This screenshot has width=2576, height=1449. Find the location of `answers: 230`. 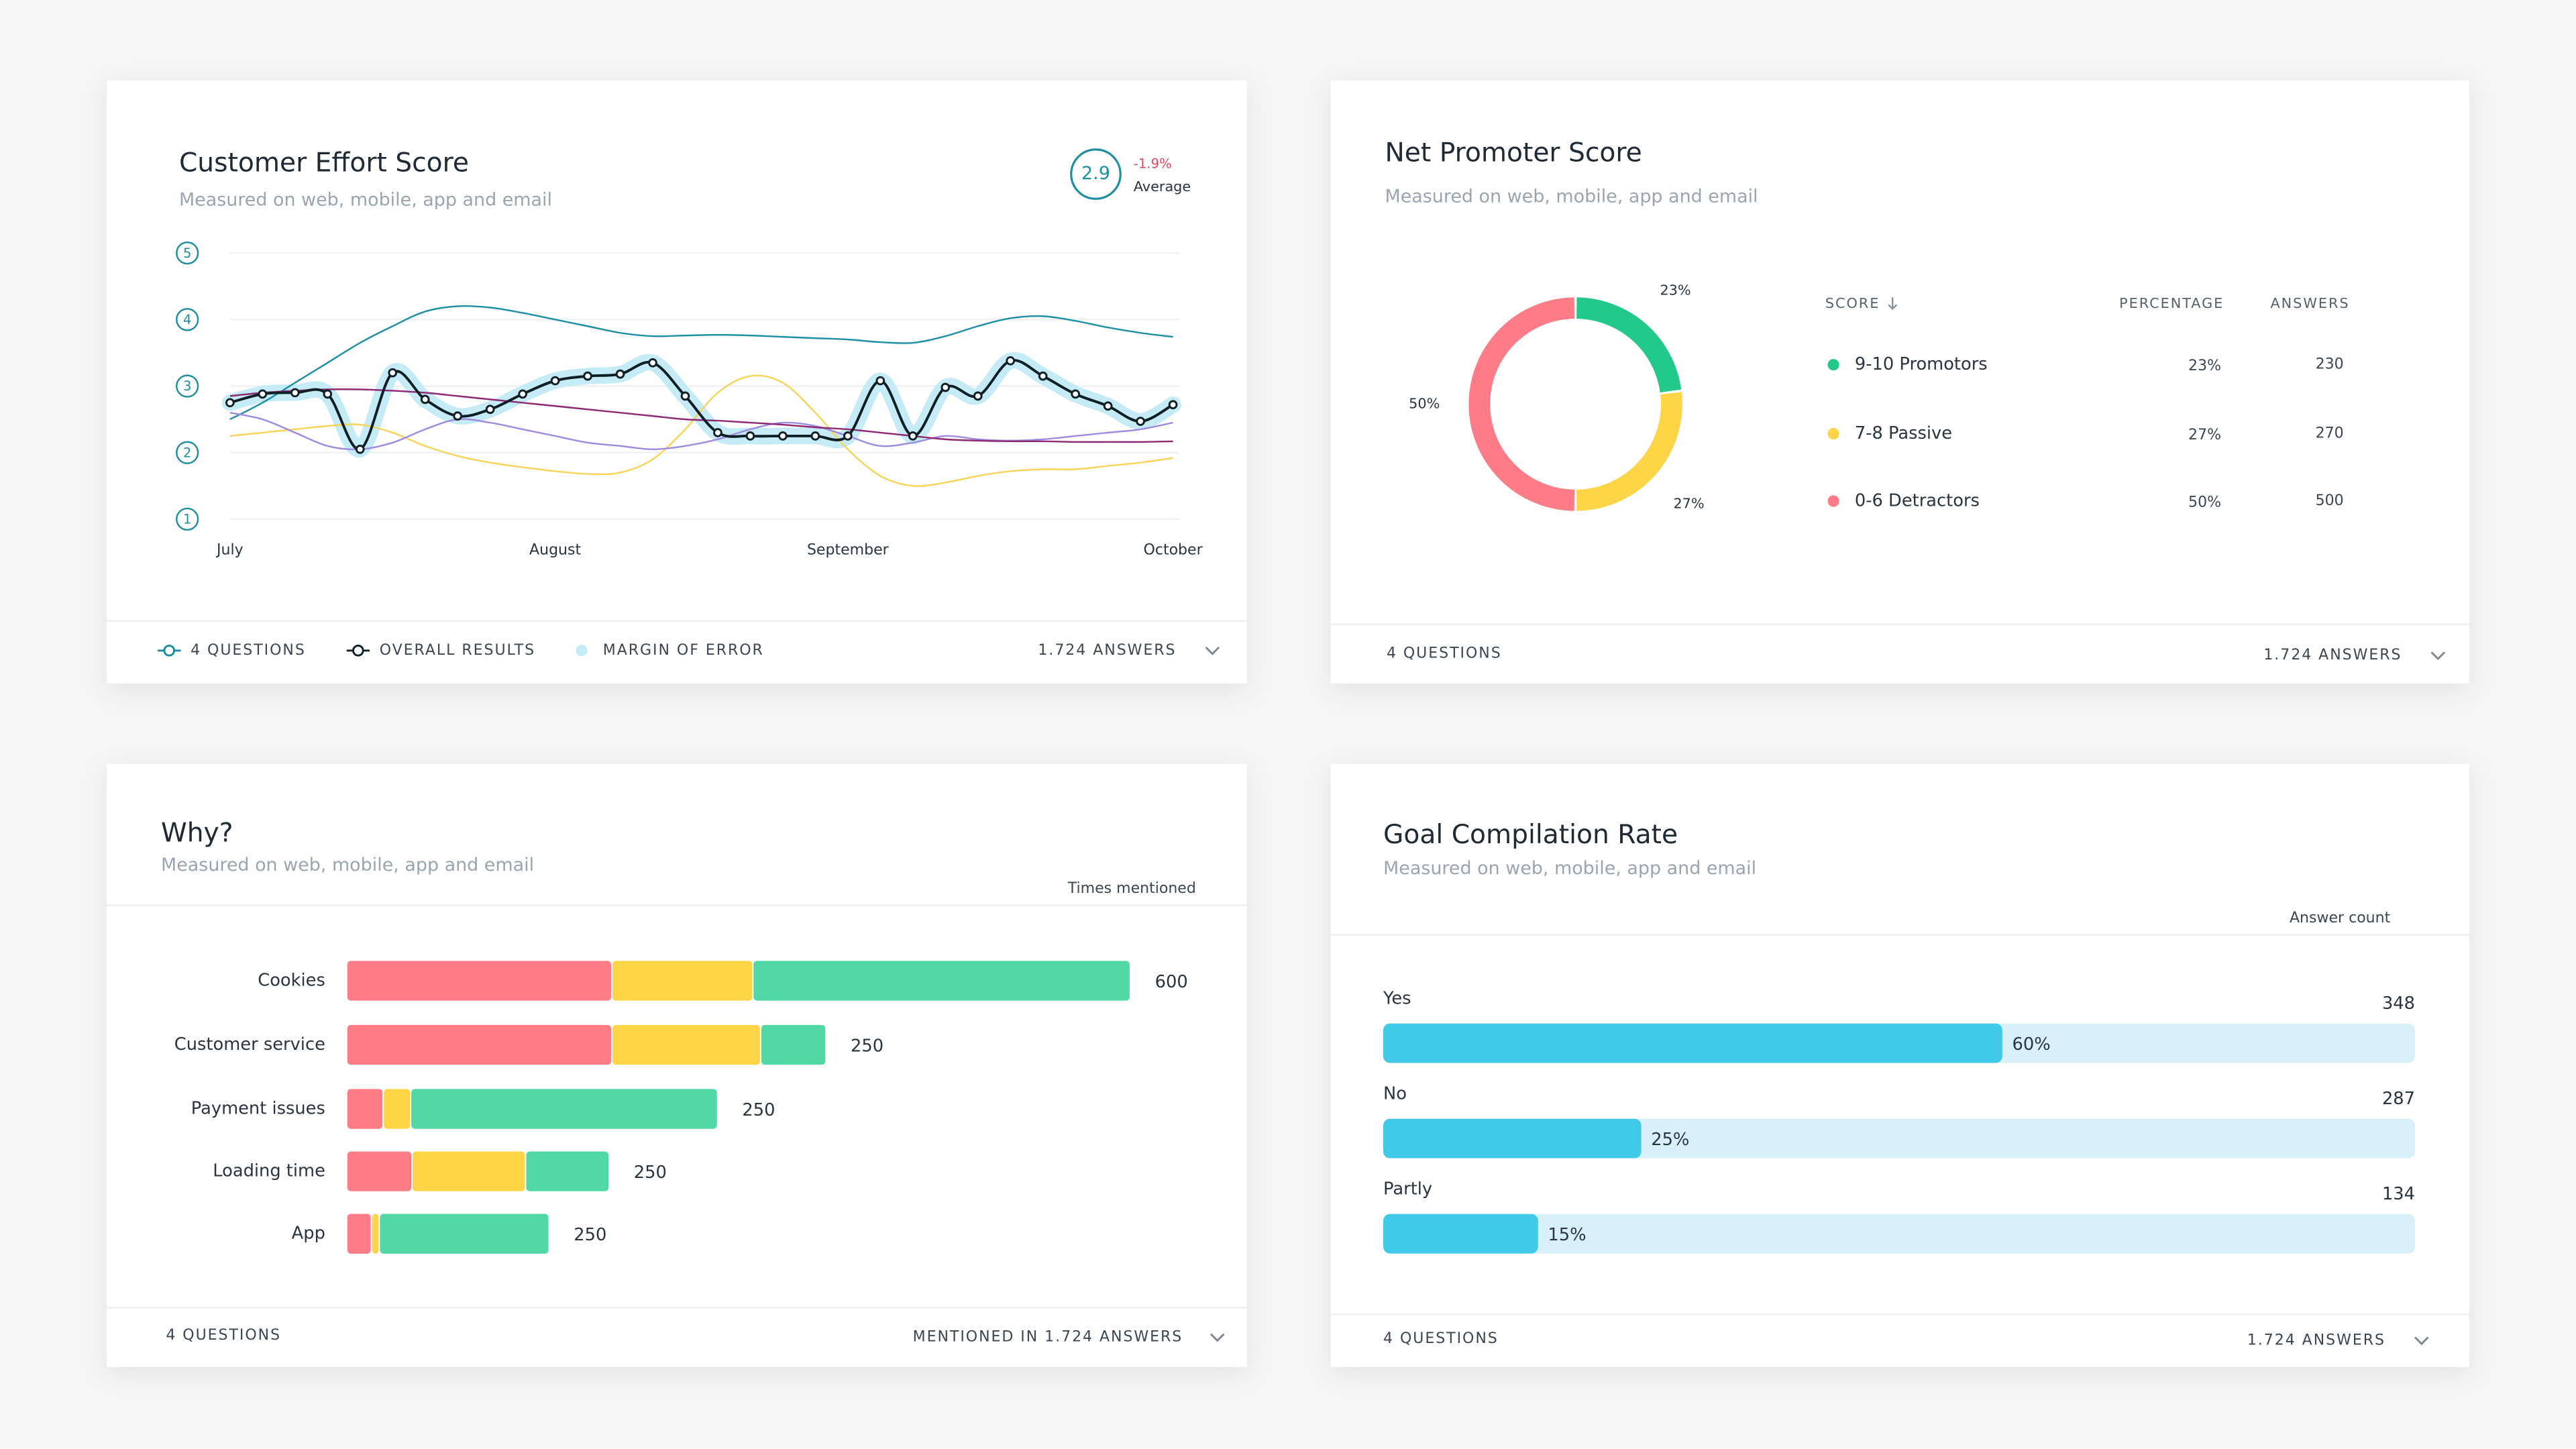

answers: 230 is located at coordinates (2330, 364).